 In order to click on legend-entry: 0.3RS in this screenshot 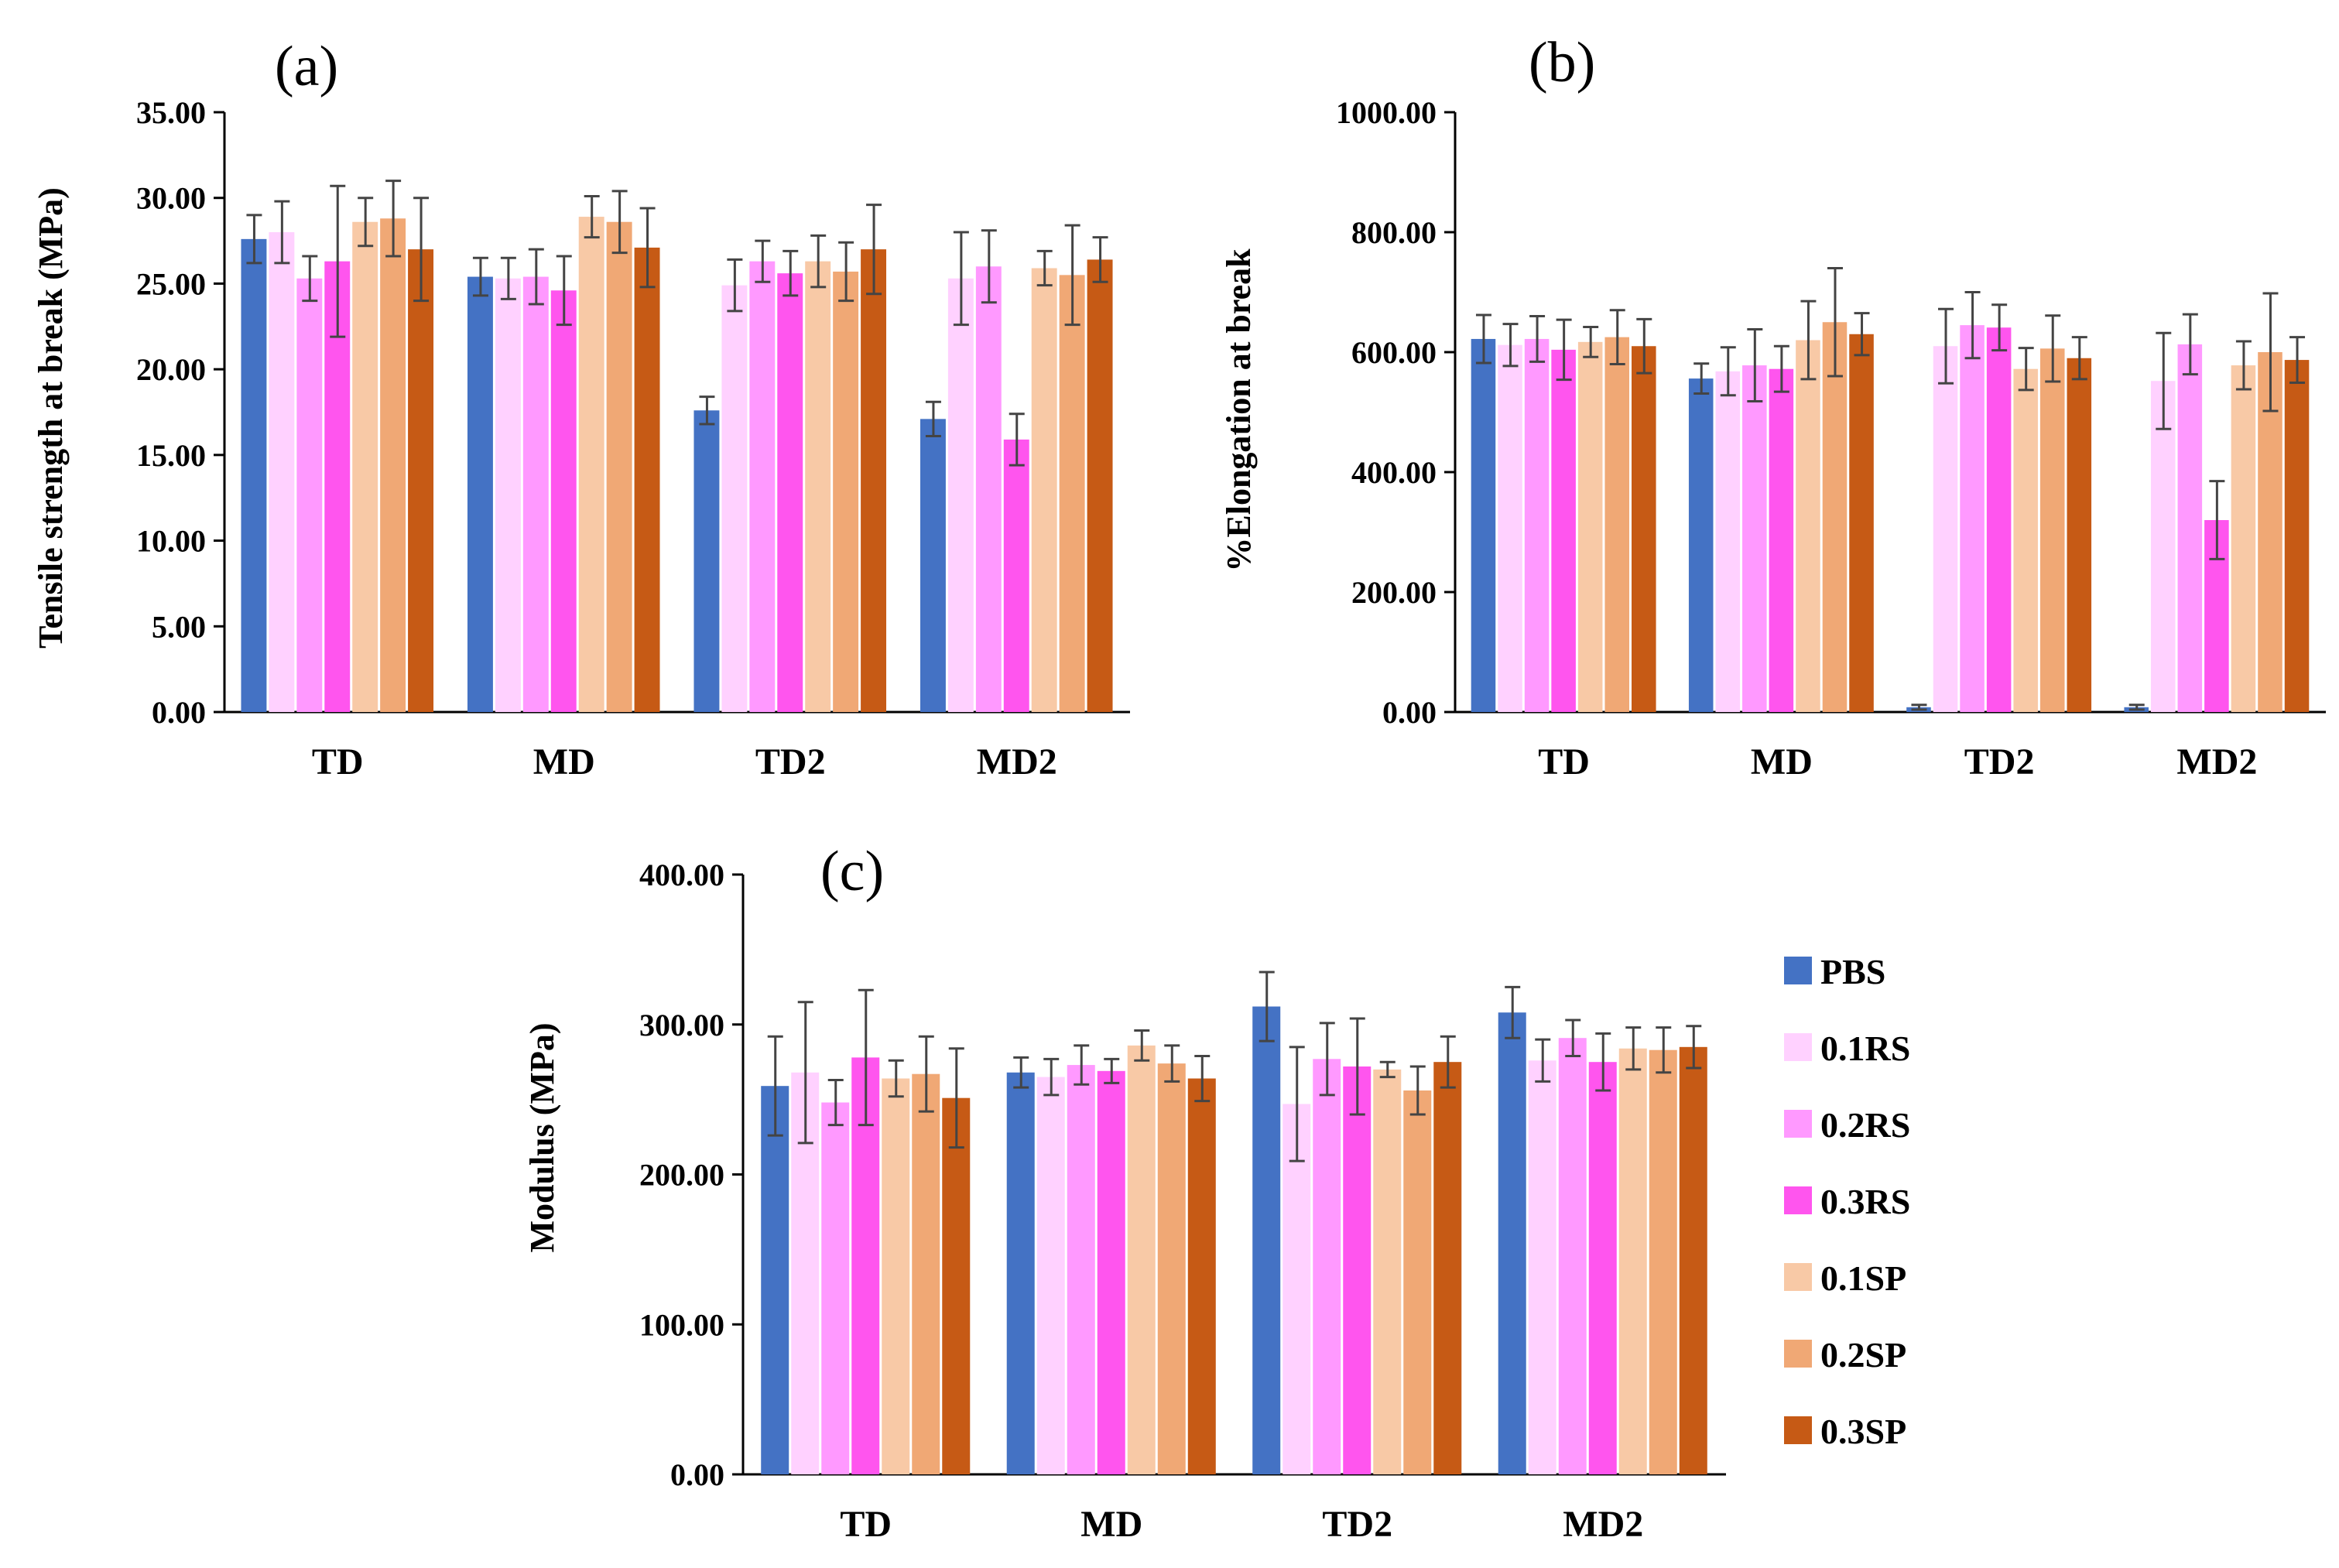, I will do `click(1865, 1201)`.